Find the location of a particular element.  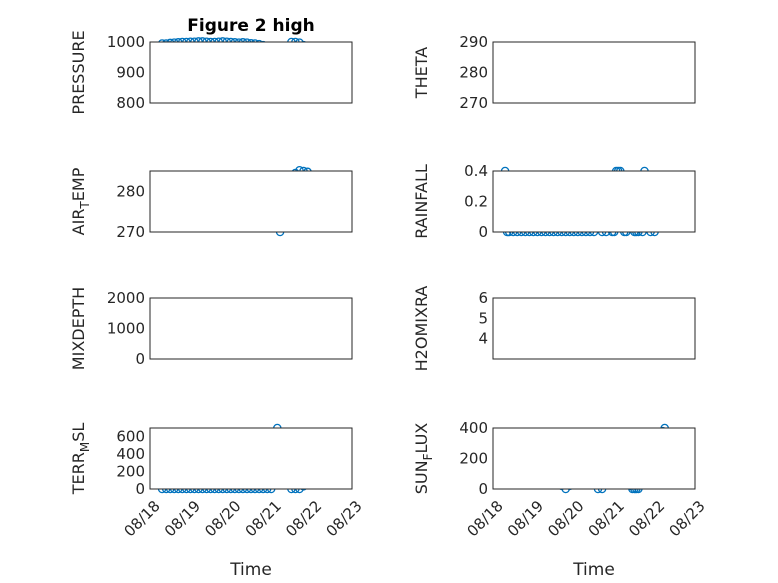

y-axis-label-sun-flux: SUNFLUX is located at coordinates (423, 459).